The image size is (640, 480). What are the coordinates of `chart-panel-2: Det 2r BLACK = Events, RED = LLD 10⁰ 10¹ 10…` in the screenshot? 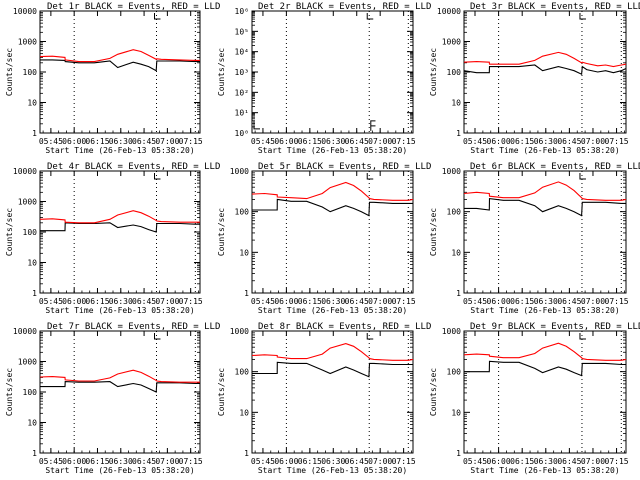 It's located at (324, 78).